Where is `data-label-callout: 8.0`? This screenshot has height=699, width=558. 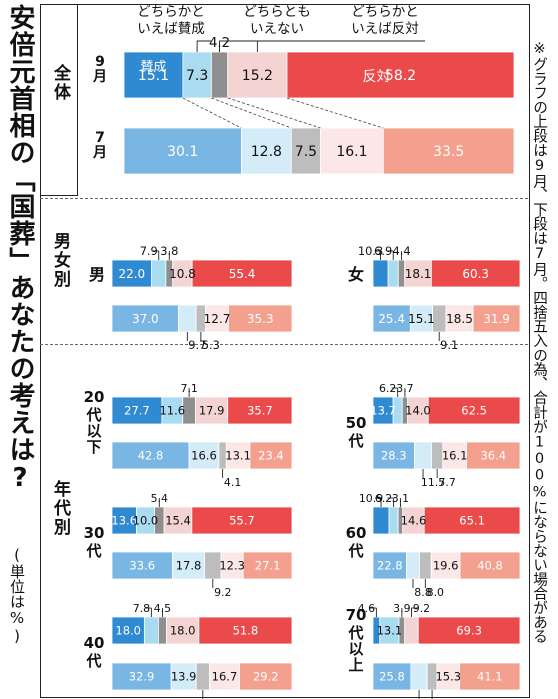
data-label-callout: 8.0 is located at coordinates (435, 592).